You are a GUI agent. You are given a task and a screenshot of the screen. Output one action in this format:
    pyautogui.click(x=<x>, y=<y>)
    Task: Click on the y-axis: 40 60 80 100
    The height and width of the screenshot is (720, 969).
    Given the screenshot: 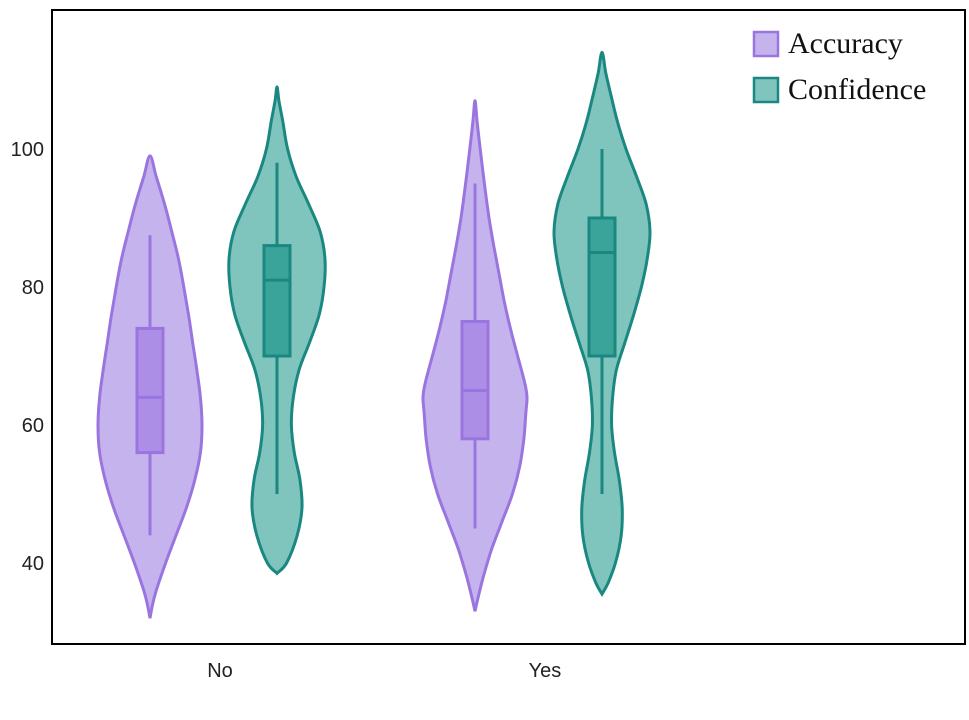 What is the action you would take?
    pyautogui.click(x=27, y=357)
    